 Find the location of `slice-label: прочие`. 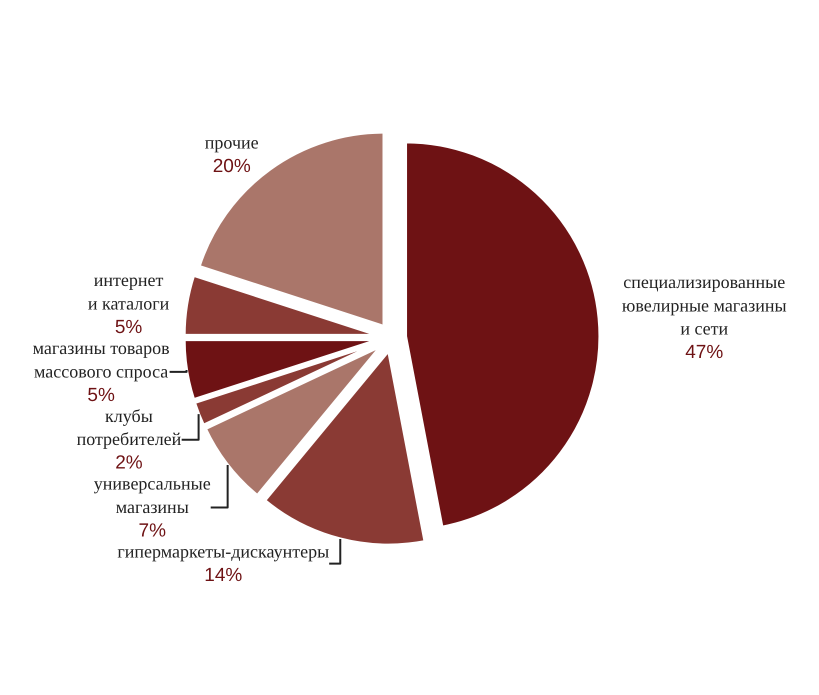

slice-label: прочие is located at coordinates (231, 142).